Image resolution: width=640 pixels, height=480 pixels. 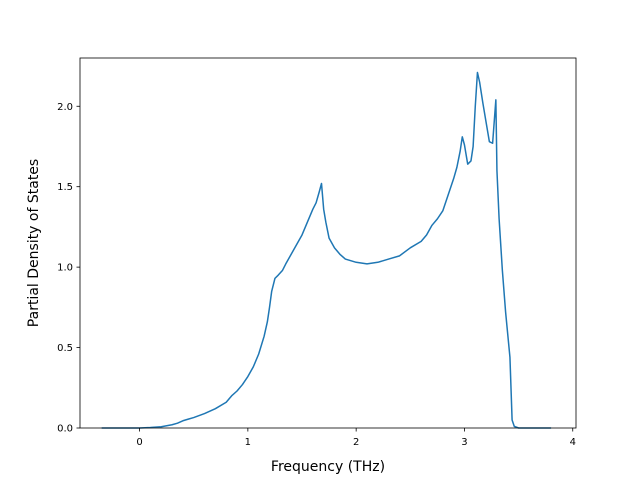 What do you see at coordinates (356, 442) in the screenshot?
I see `x-tick-label: 2` at bounding box center [356, 442].